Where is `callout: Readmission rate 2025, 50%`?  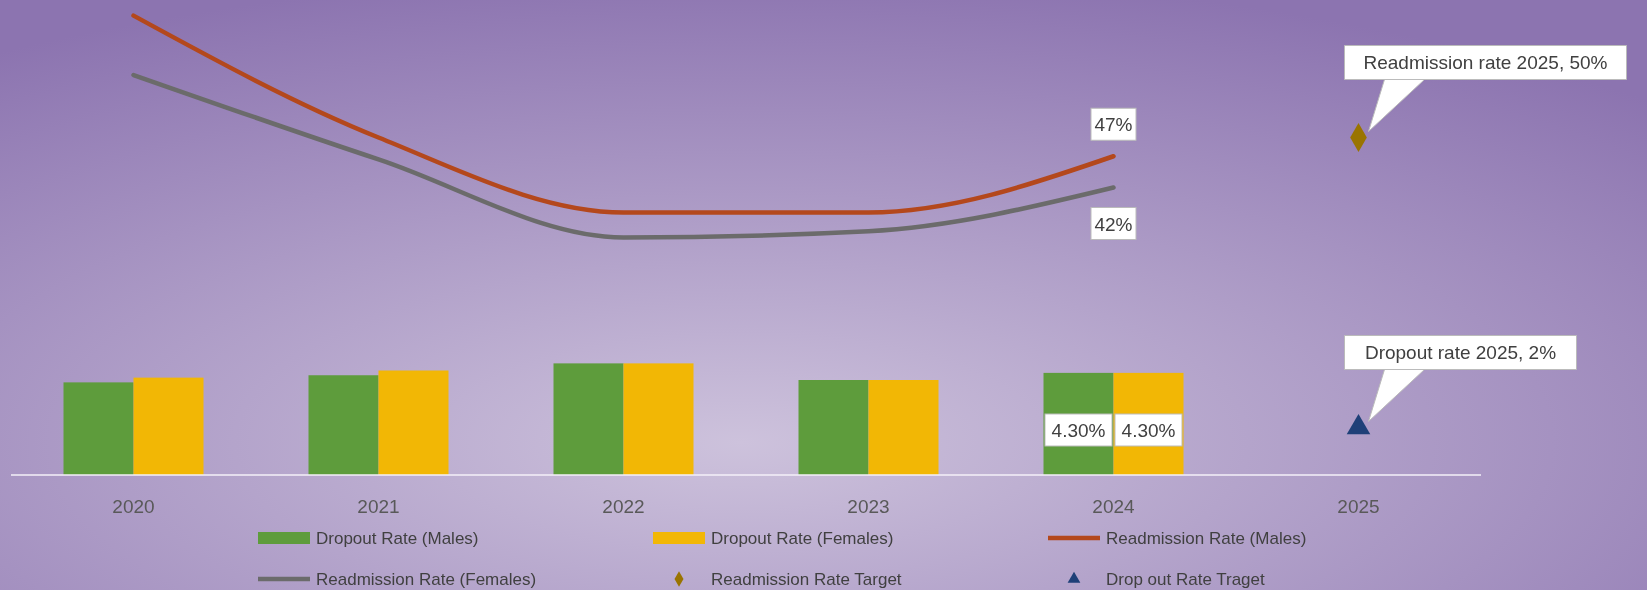 callout: Readmission rate 2025, 50% is located at coordinates (1485, 88).